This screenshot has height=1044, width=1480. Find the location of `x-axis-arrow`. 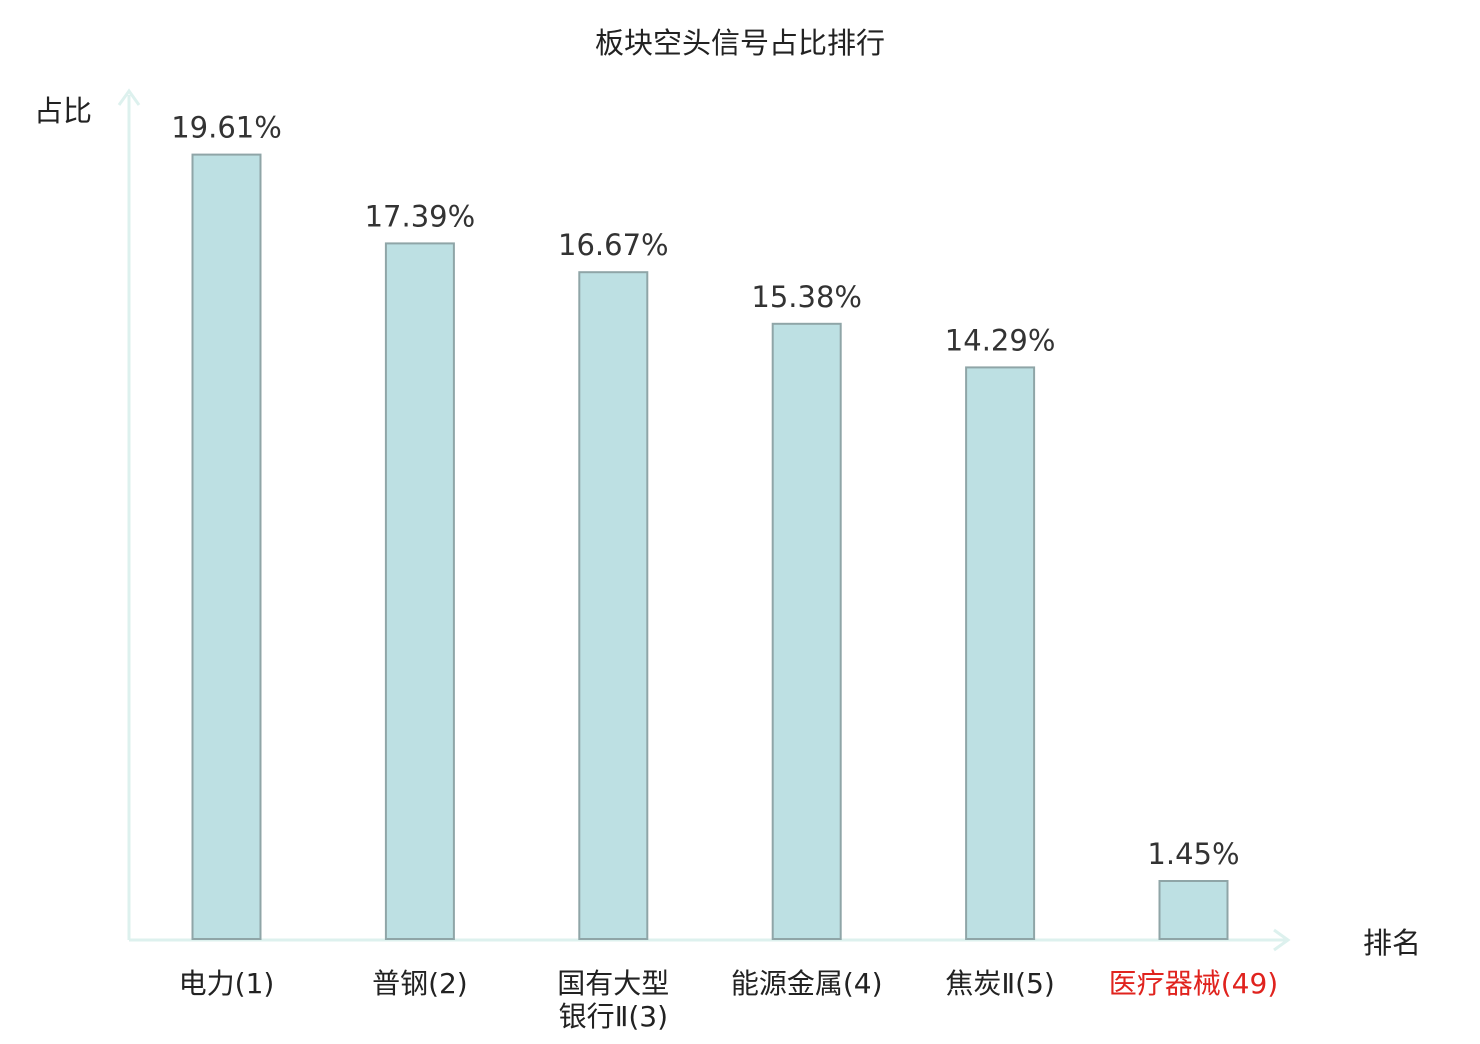

x-axis-arrow is located at coordinates (1282, 940).